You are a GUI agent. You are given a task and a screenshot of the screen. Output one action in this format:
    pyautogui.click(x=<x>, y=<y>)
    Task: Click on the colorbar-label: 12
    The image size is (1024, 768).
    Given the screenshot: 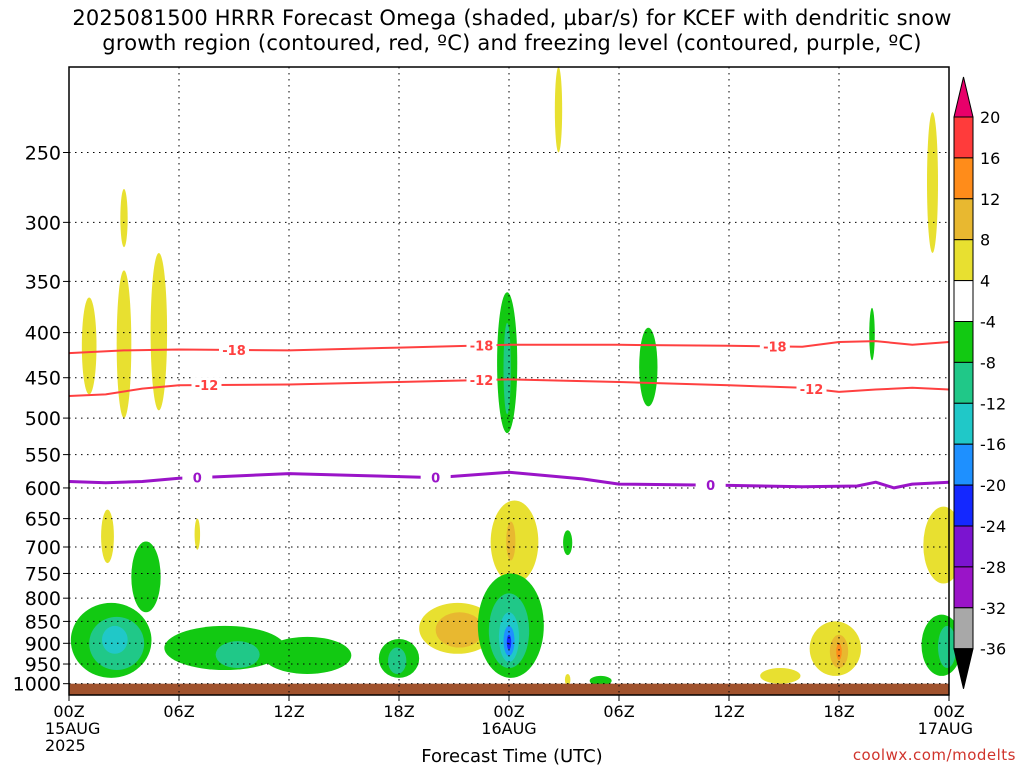 What is the action you would take?
    pyautogui.click(x=990, y=199)
    